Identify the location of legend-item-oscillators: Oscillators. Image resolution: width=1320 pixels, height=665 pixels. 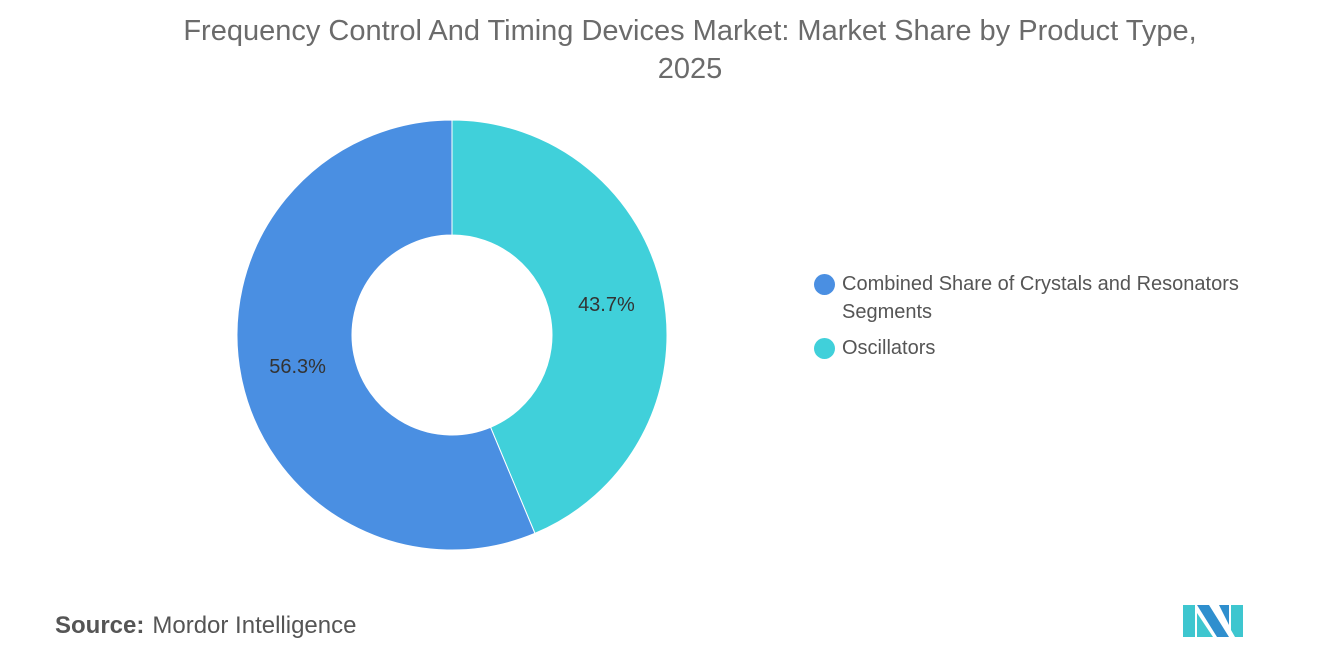
(1054, 348).